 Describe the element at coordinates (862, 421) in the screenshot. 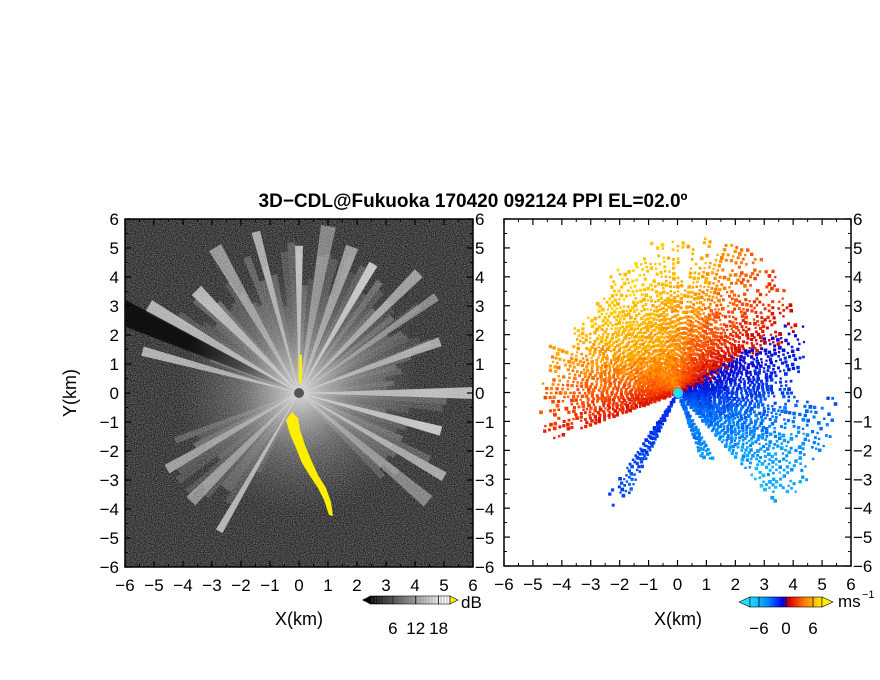

I see `vel-ytick-label-right: −1` at that location.